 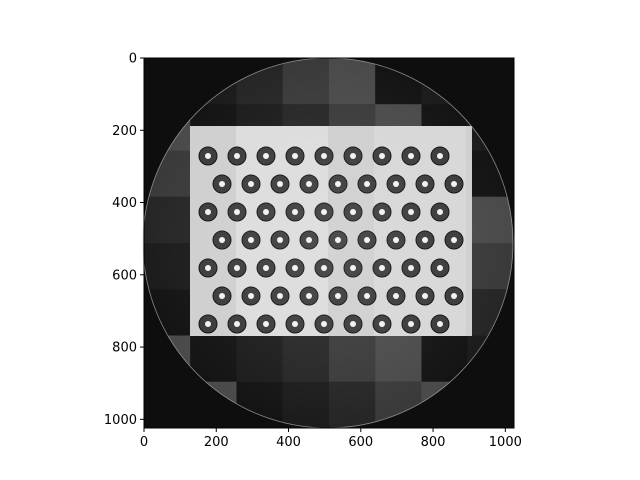 I want to click on x-tick-label: 600, so click(x=360, y=442).